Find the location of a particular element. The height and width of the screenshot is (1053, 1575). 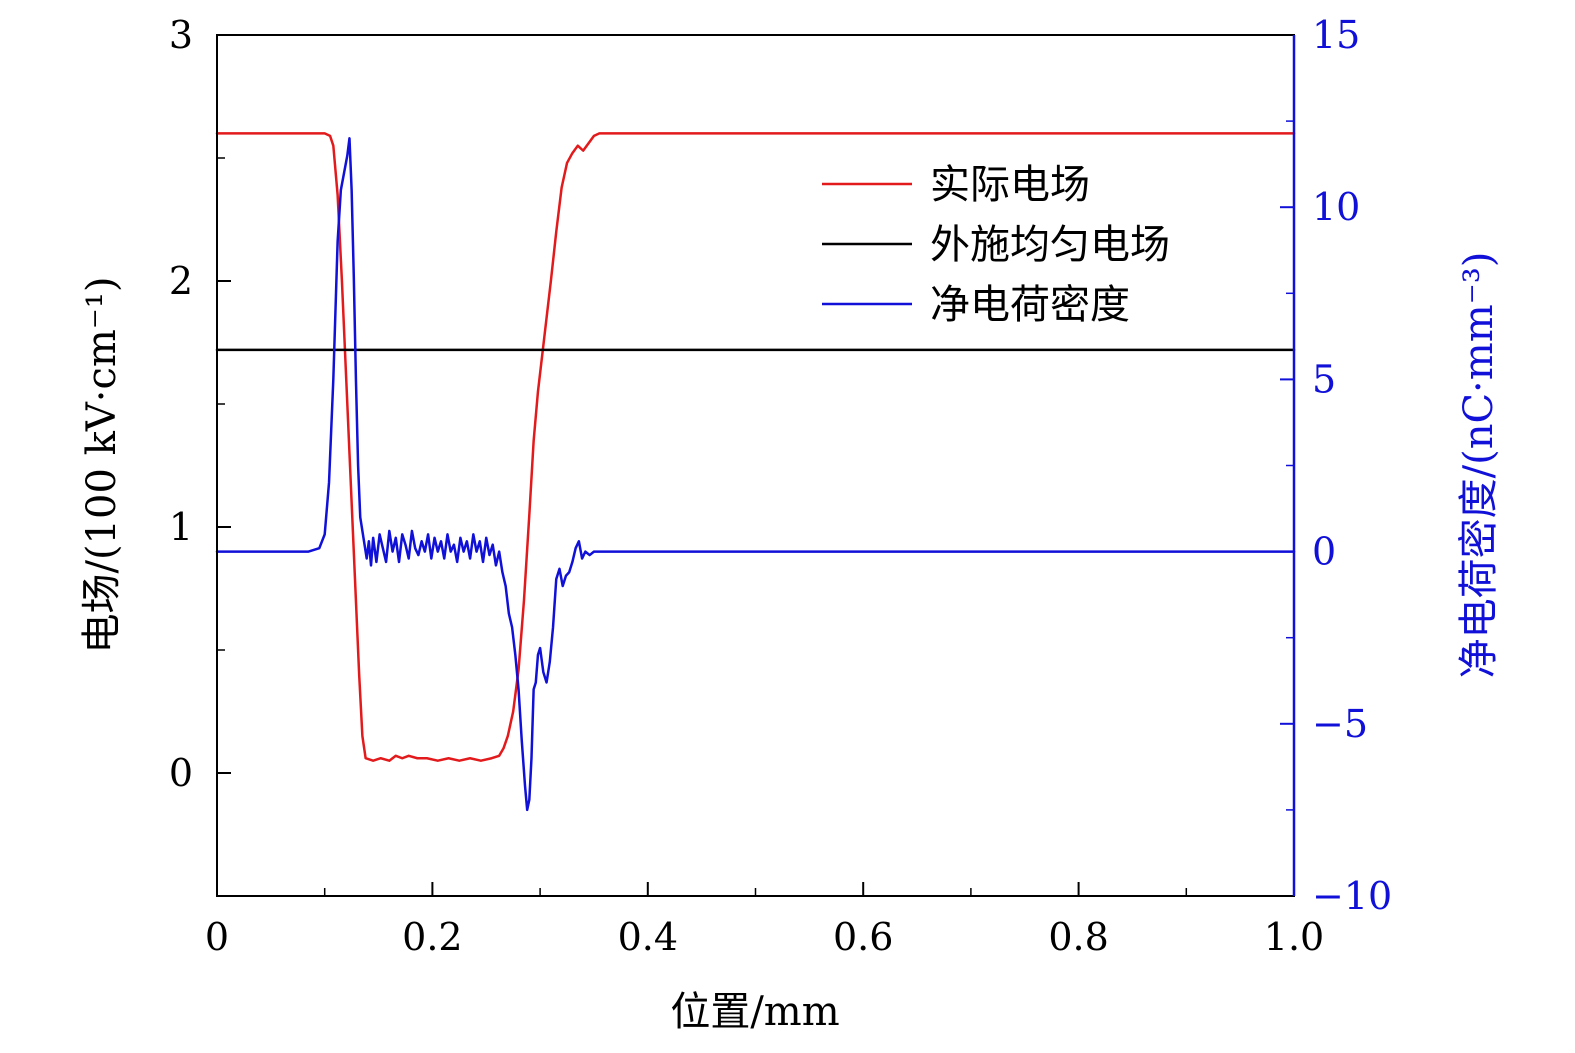

x-tick-label: 1.0 is located at coordinates (1294, 937).